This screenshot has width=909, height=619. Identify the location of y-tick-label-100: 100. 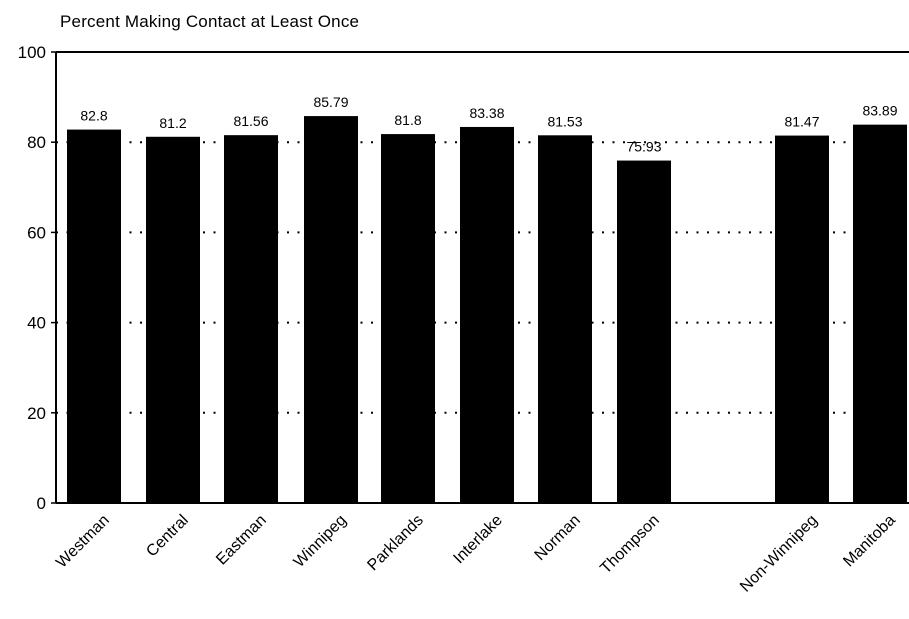
(32, 52).